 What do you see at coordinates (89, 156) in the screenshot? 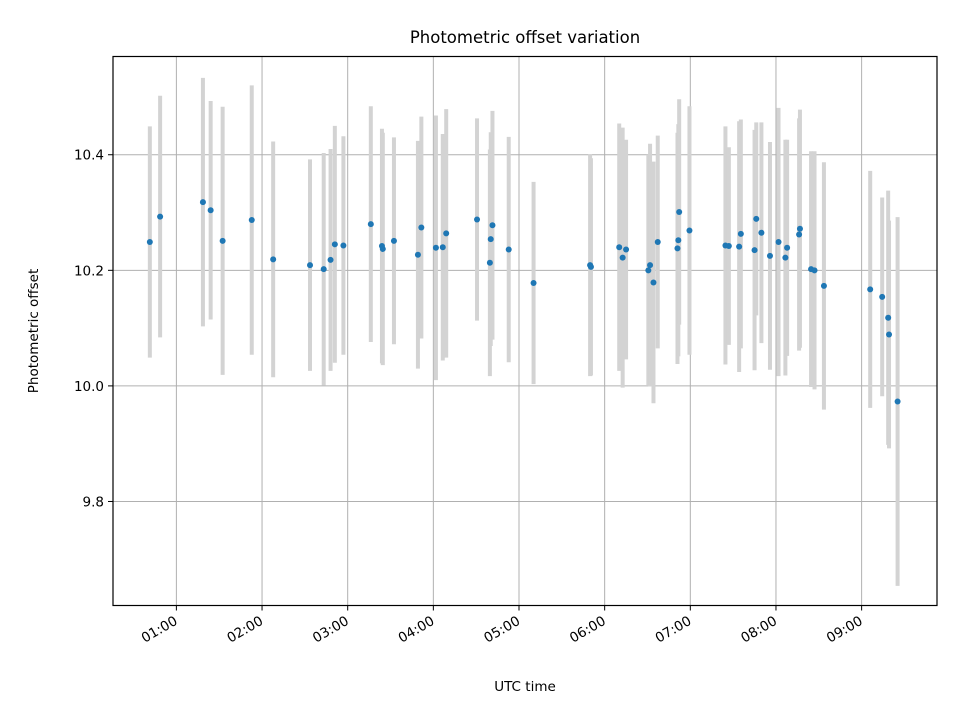
I see `y-tick-label: 10.4` at bounding box center [89, 156].